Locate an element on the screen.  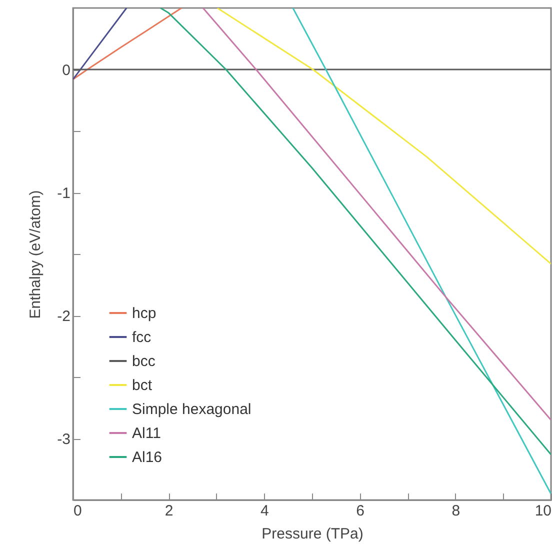
y-tick-label: -2 is located at coordinates (63, 316).